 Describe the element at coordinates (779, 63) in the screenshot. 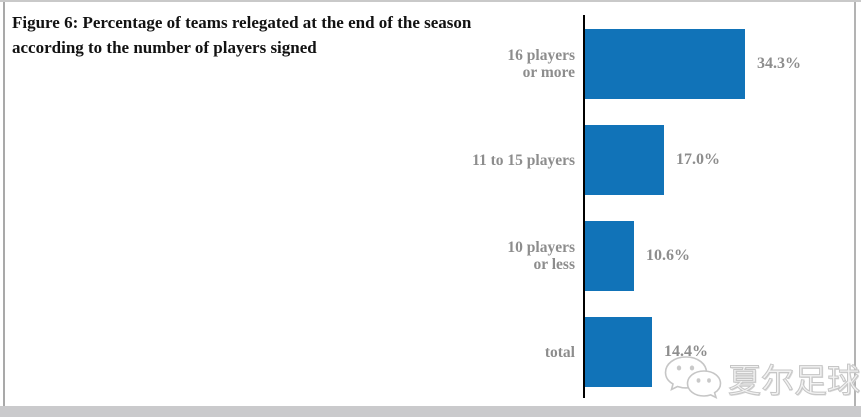

I see `value-label: 34.3%` at that location.